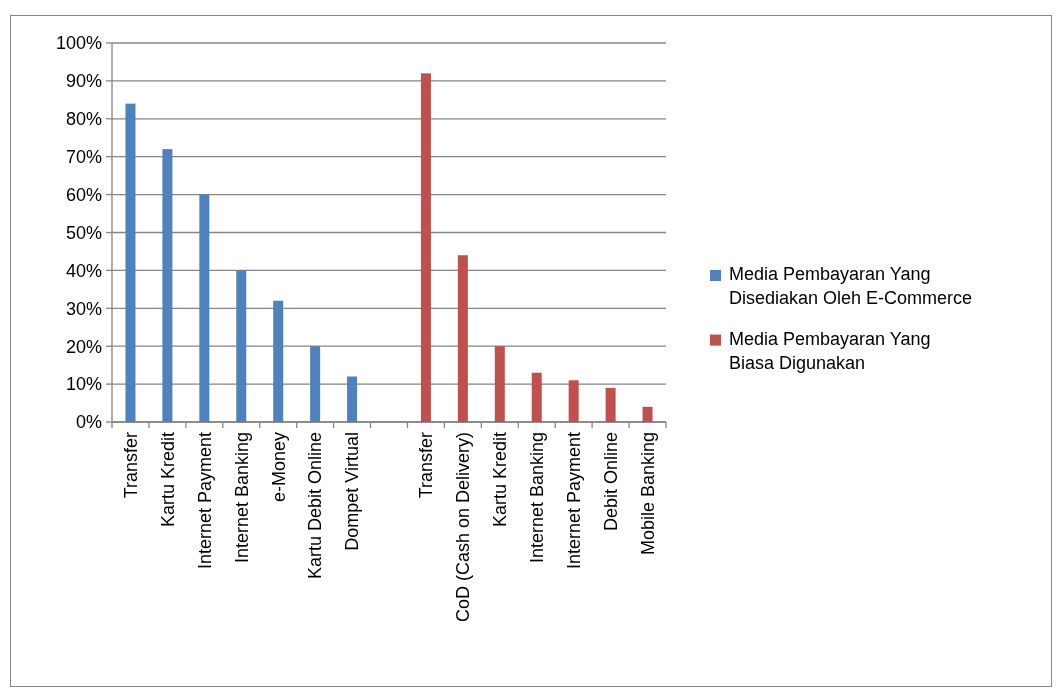 The image size is (1062, 693). What do you see at coordinates (83, 119) in the screenshot?
I see `y-tick-label: 80%` at bounding box center [83, 119].